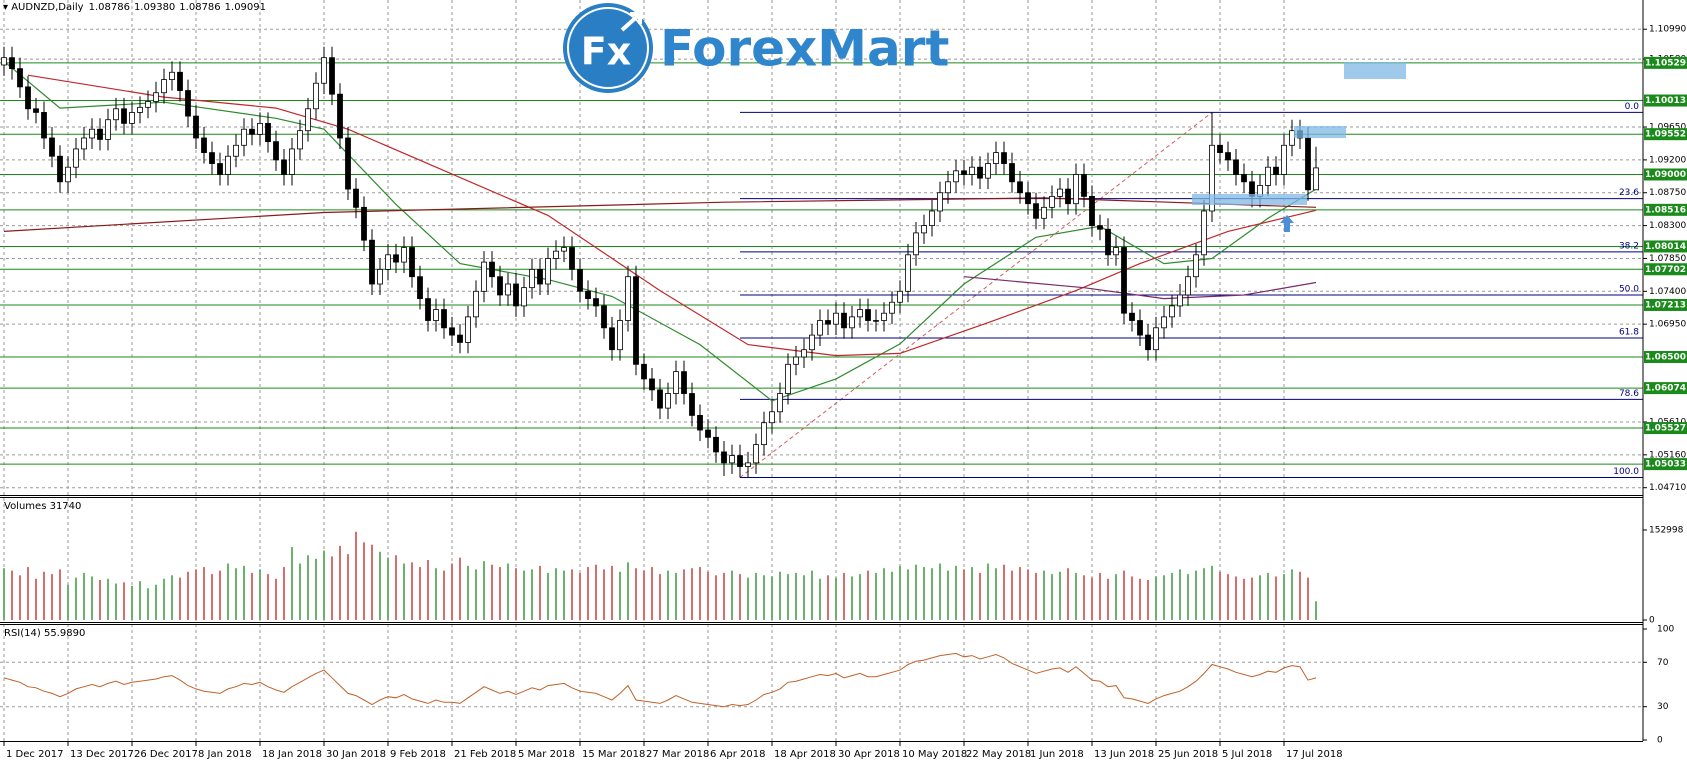 The image size is (1687, 765). What do you see at coordinates (199, 7) in the screenshot?
I see `header-price: 1.08786` at bounding box center [199, 7].